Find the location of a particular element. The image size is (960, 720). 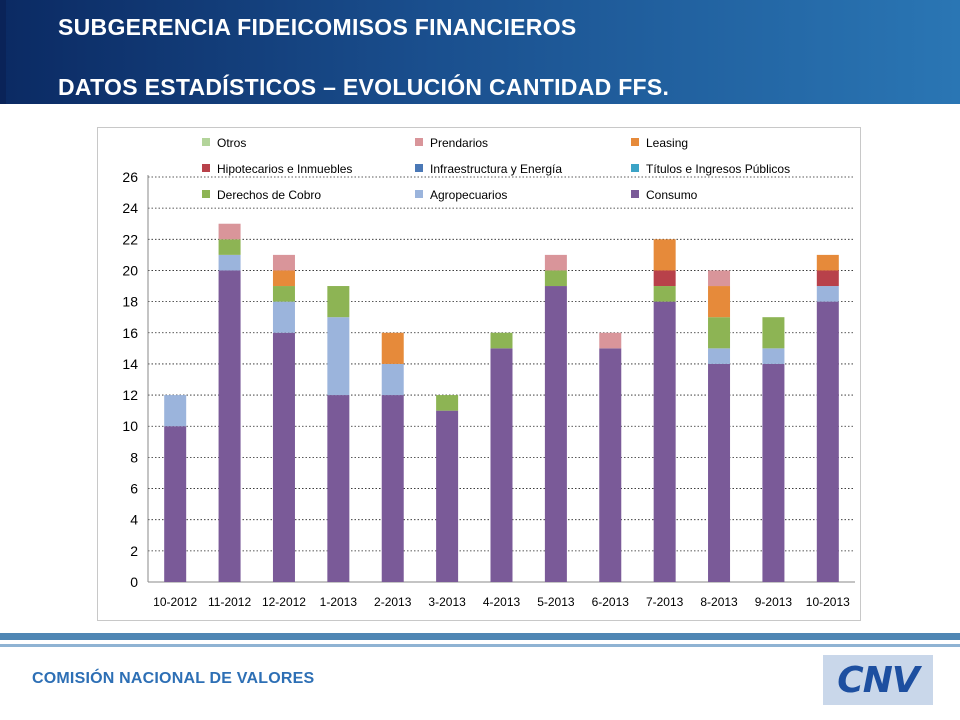

logo-text: CNV is located at coordinates (878, 680).